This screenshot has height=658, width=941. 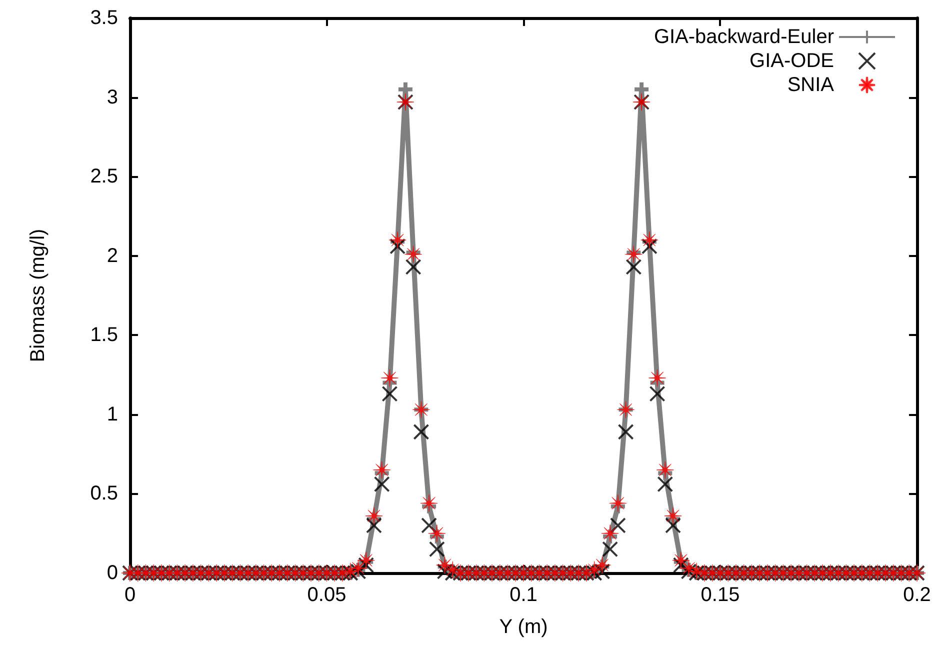 I want to click on legend-label: GIA-ODE, so click(x=792, y=61).